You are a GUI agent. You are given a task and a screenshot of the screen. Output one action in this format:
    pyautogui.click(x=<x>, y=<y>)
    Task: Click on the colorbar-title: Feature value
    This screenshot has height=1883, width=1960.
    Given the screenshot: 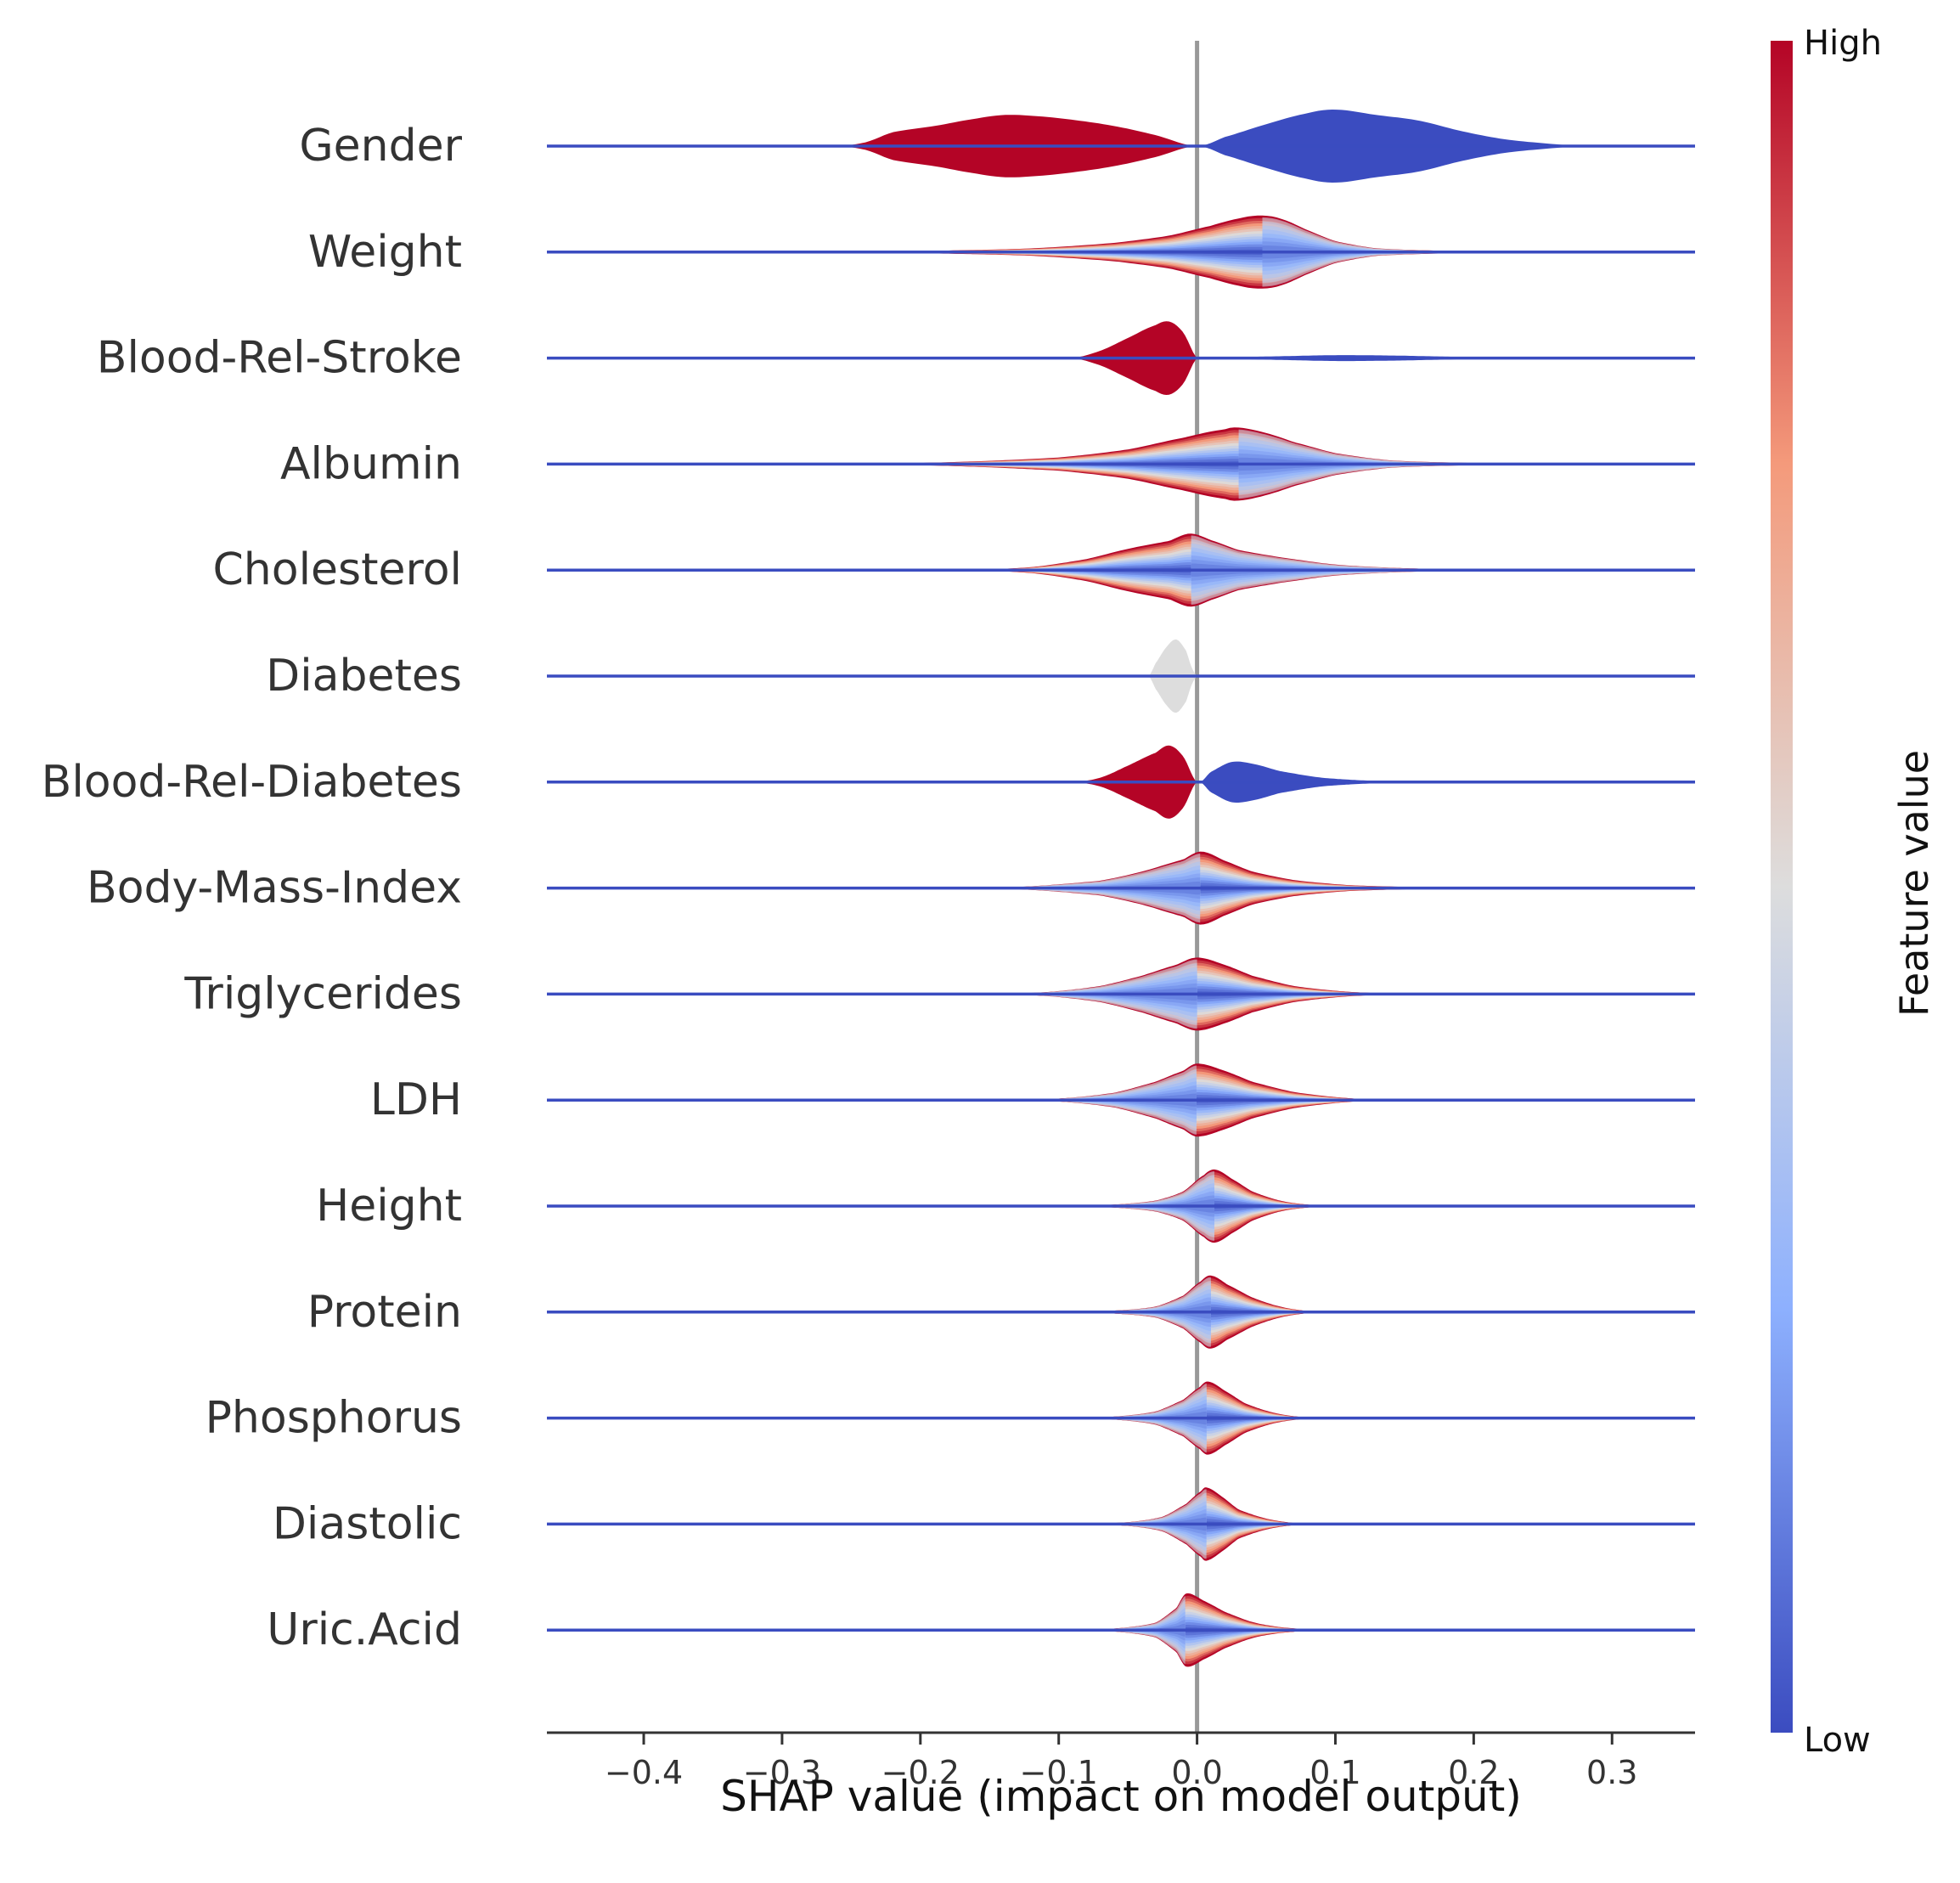 What is the action you would take?
    pyautogui.click(x=1914, y=883)
    